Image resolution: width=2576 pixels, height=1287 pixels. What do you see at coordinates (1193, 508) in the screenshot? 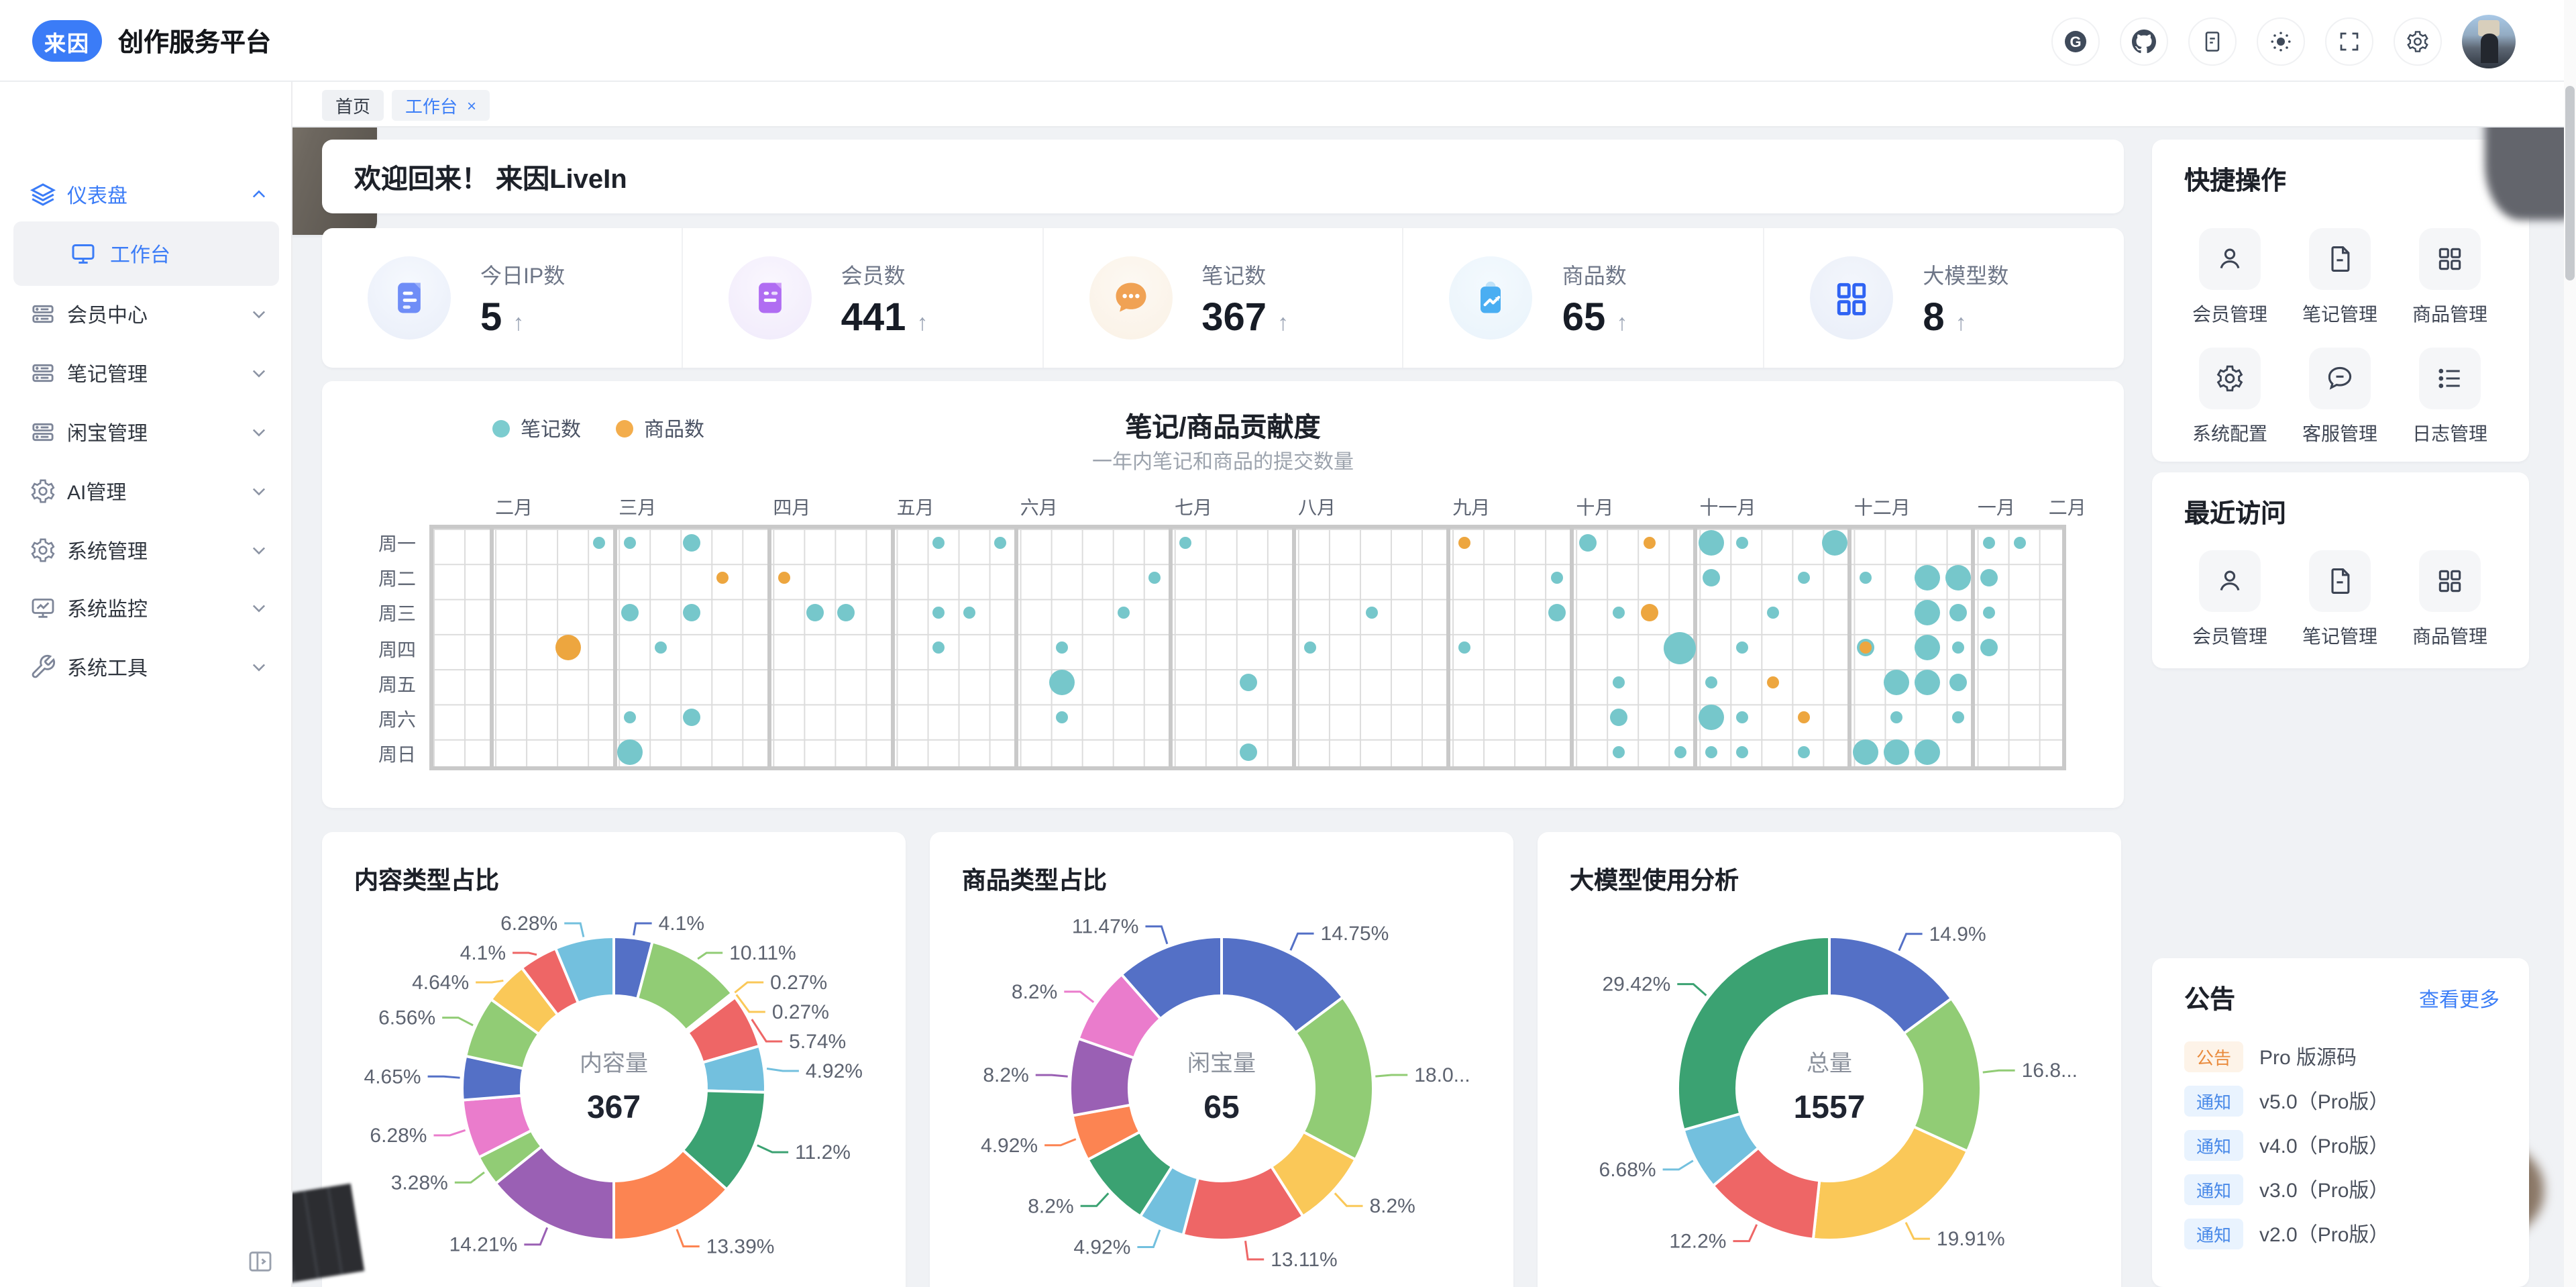
I see `month-label: 七月` at bounding box center [1193, 508].